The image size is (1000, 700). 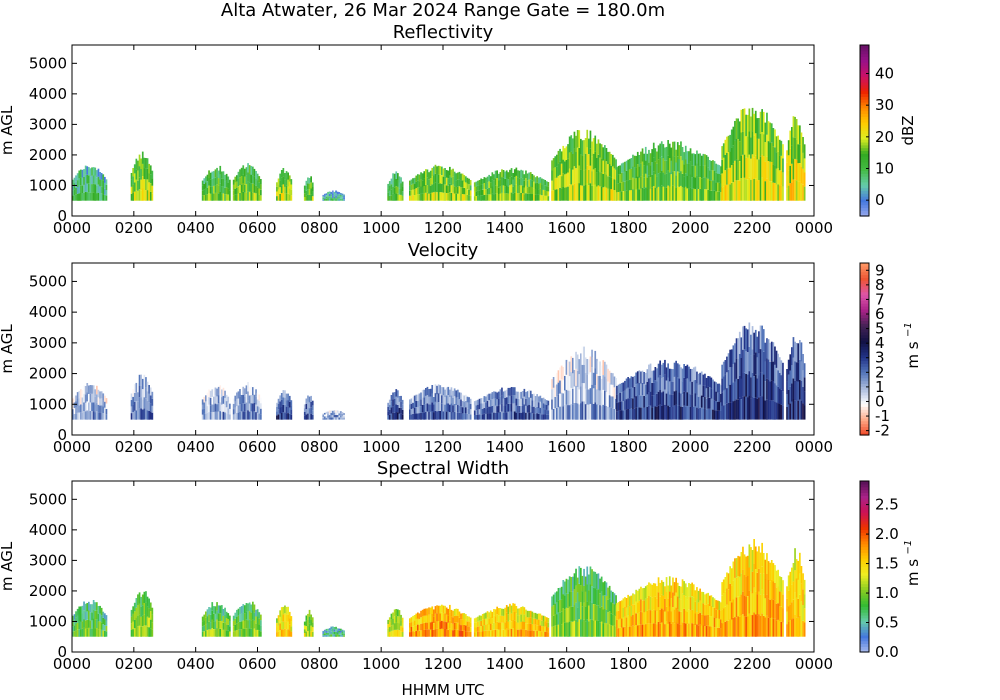 I want to click on colorbar-tick-label: 0, so click(x=880, y=200).